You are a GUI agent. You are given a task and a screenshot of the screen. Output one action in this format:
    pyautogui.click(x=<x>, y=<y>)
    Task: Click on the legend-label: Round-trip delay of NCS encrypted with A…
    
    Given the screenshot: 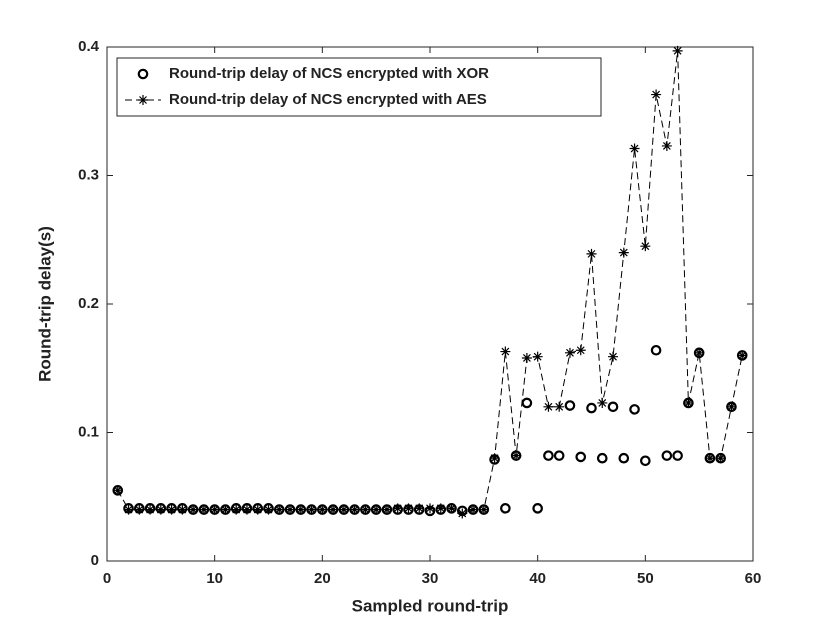 What is the action you would take?
    pyautogui.click(x=328, y=99)
    